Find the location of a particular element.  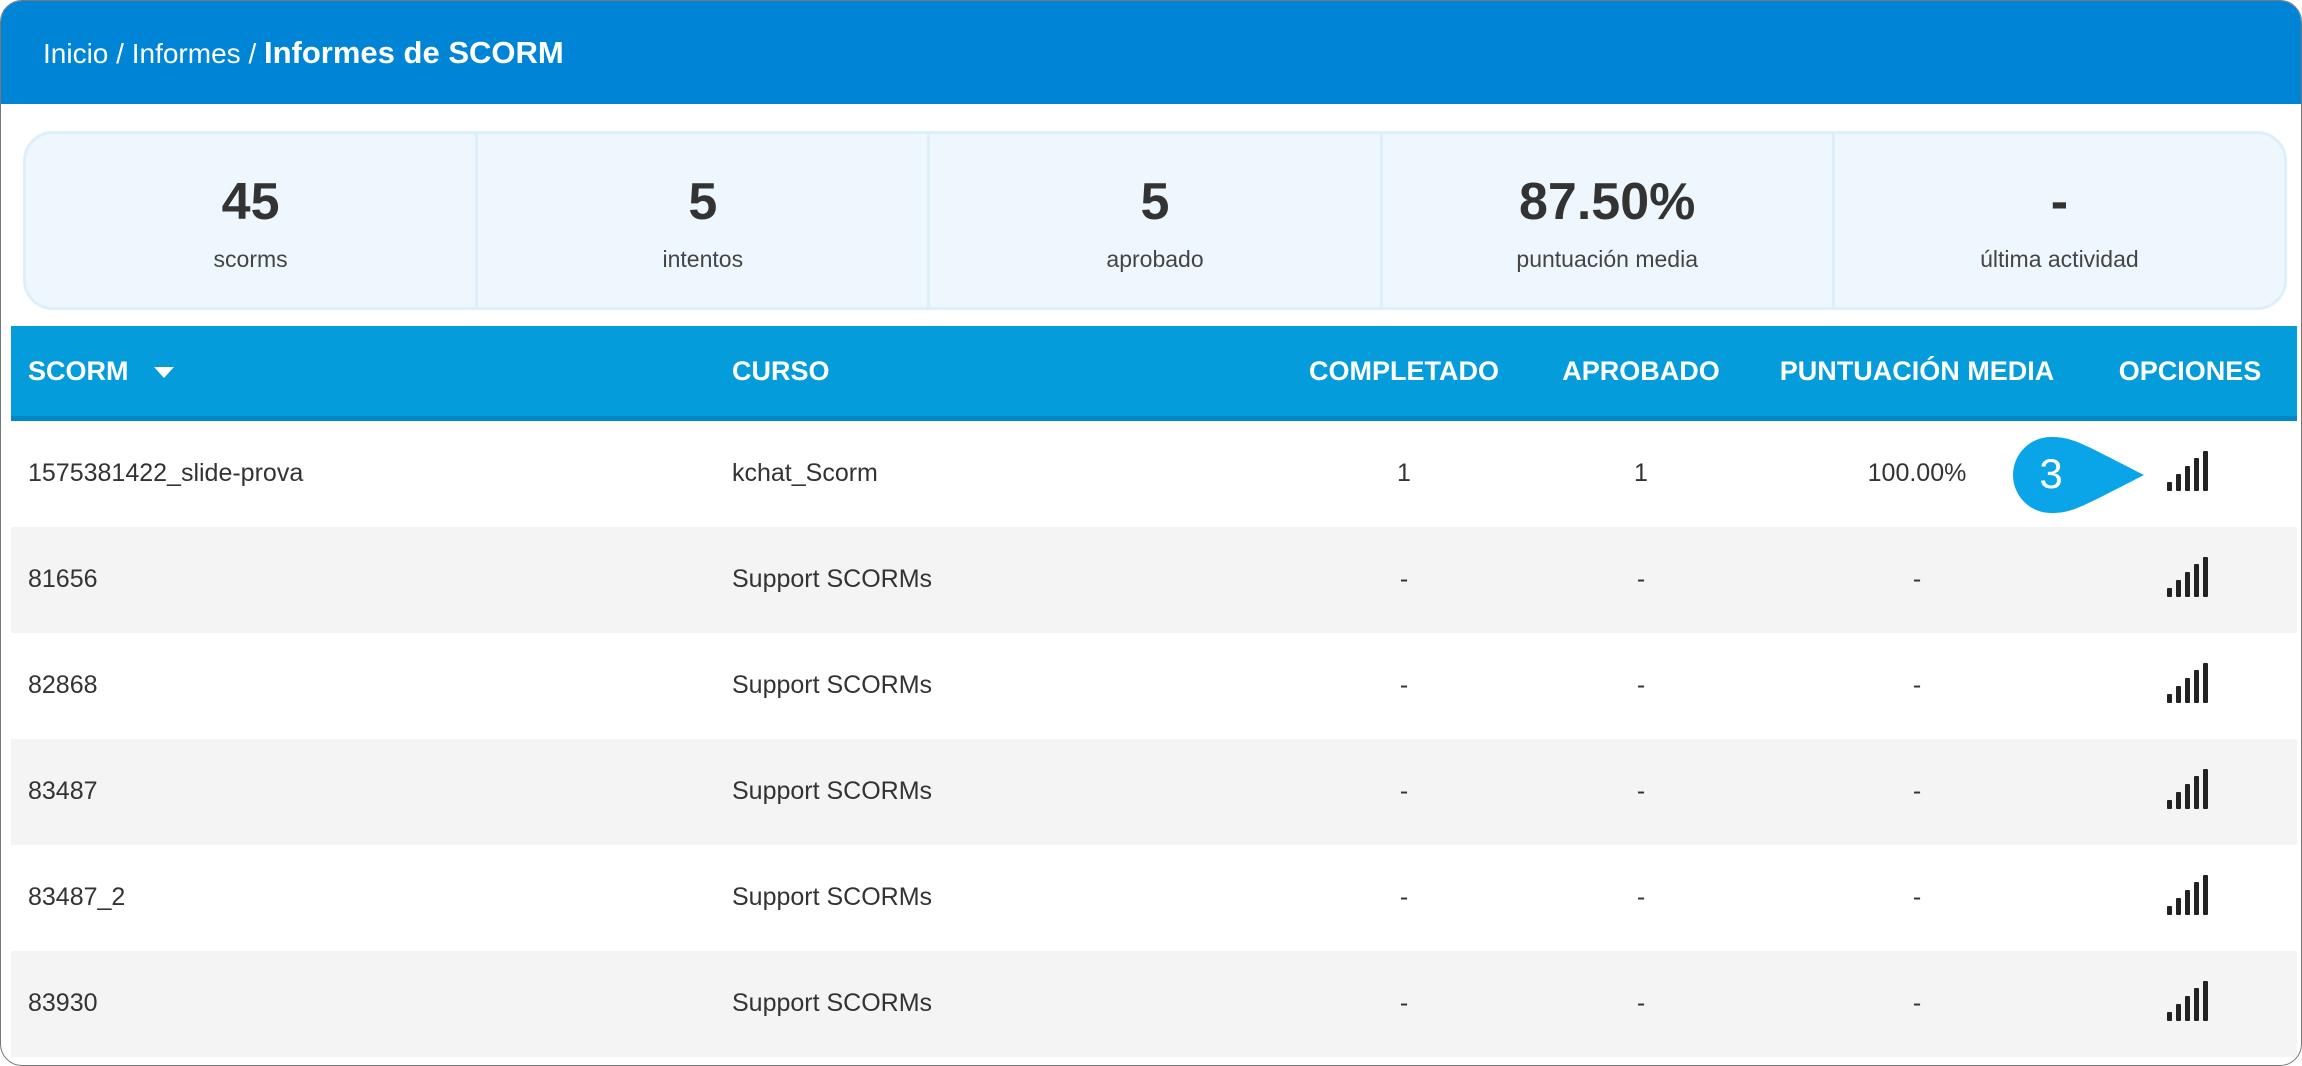

stat-intentos: 5 intentos is located at coordinates (704, 220).